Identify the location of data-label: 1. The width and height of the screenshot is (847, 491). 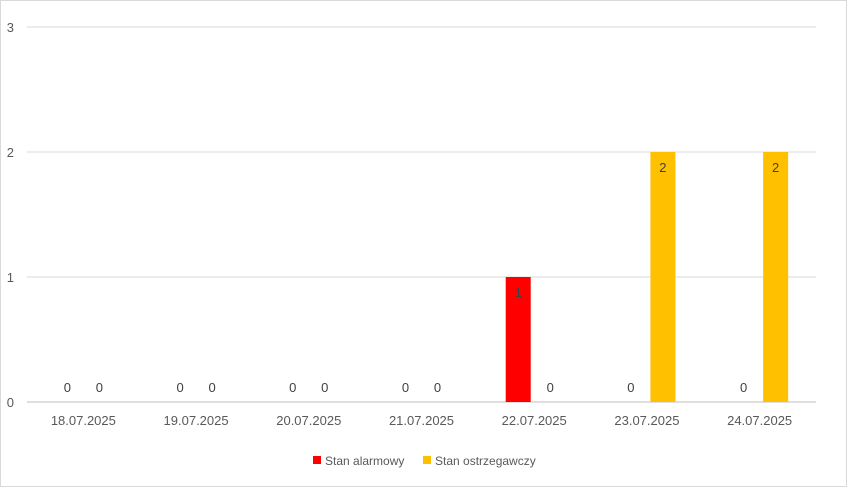
(518, 292).